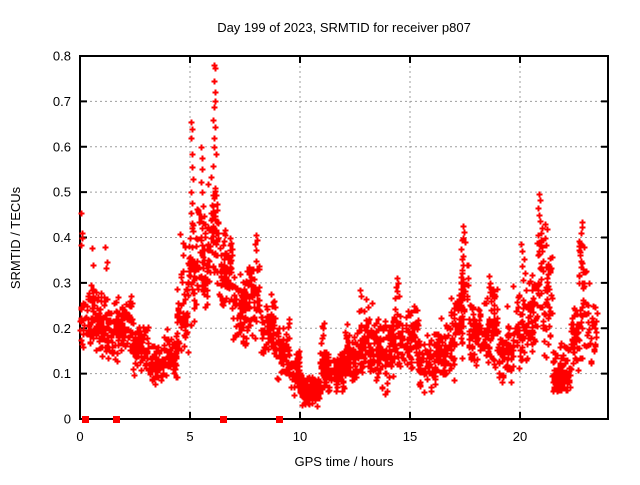 This screenshot has width=640, height=485. Describe the element at coordinates (300, 436) in the screenshot. I see `x-tick-label: 10` at that location.